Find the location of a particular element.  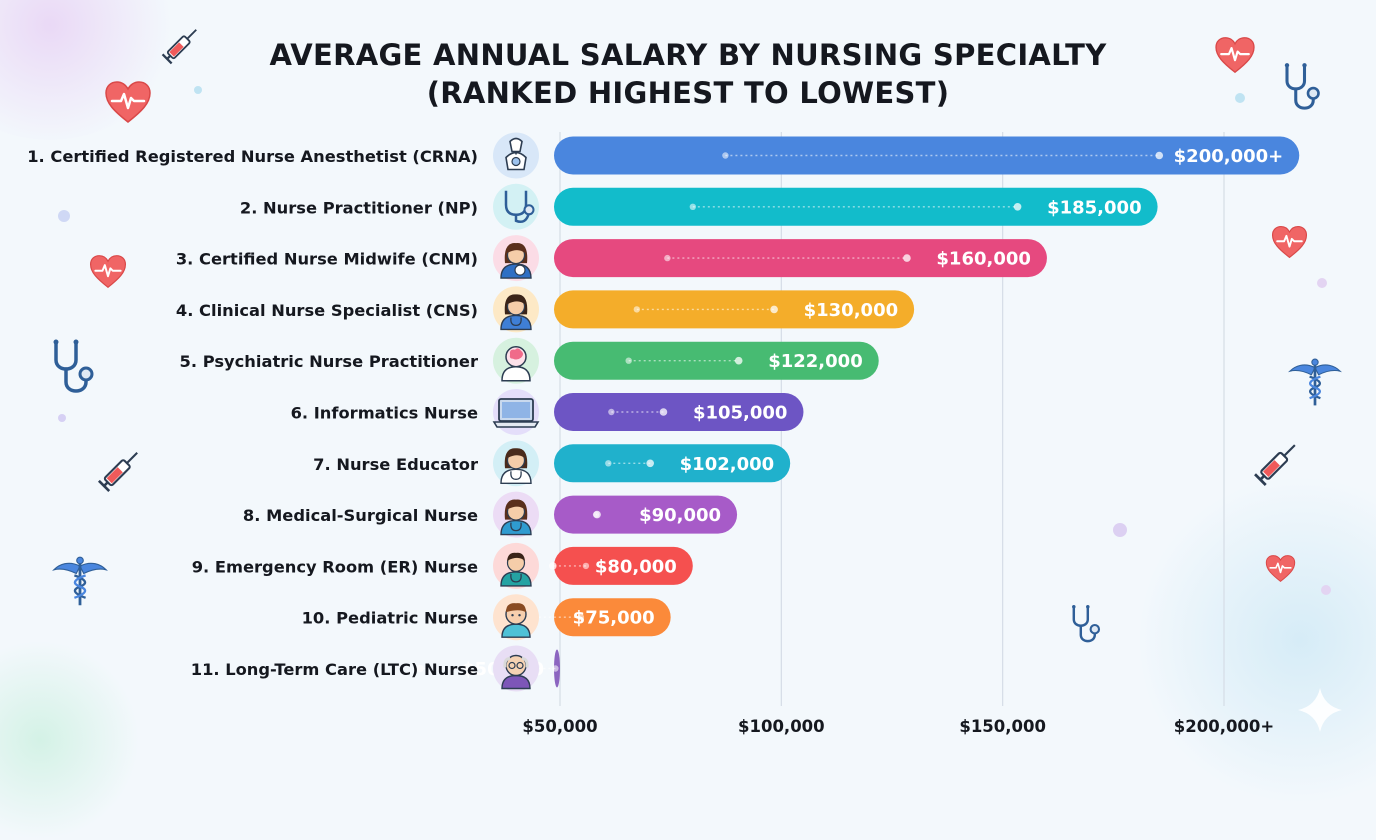

x-tick-label: $100,000 is located at coordinates (781, 726).